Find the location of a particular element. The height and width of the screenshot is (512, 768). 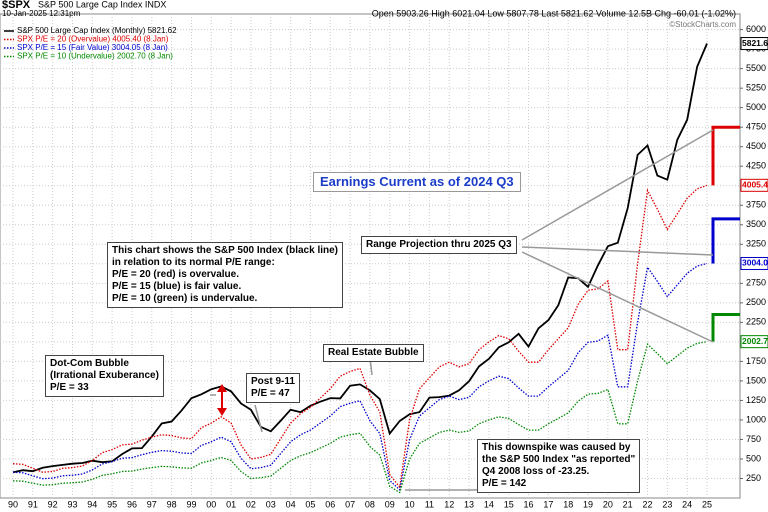

x-tick-label: 96 is located at coordinates (132, 504).